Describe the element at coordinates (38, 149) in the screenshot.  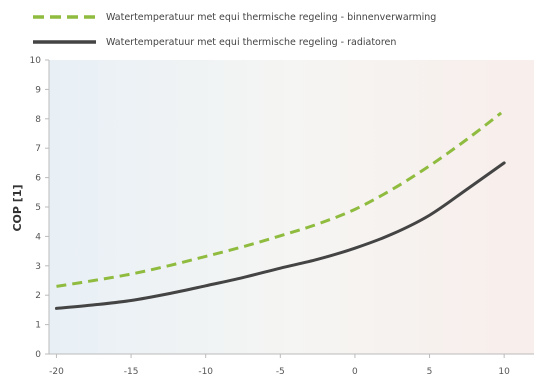
I see `y-tick-label: 7` at that location.